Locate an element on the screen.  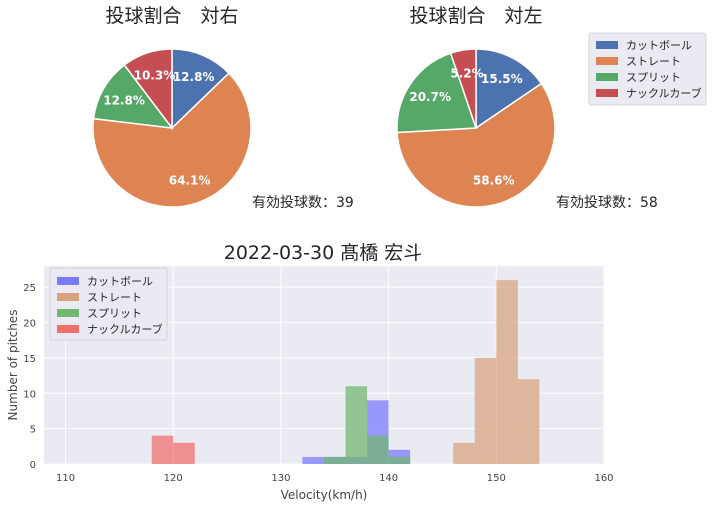
y-tick-2: 10 is located at coordinates (29, 394).